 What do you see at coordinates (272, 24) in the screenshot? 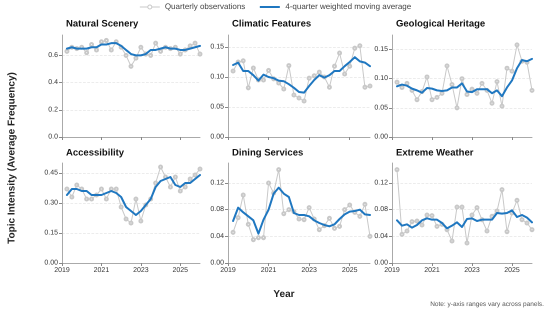
I see `chart-title: Climatic Features` at bounding box center [272, 24].